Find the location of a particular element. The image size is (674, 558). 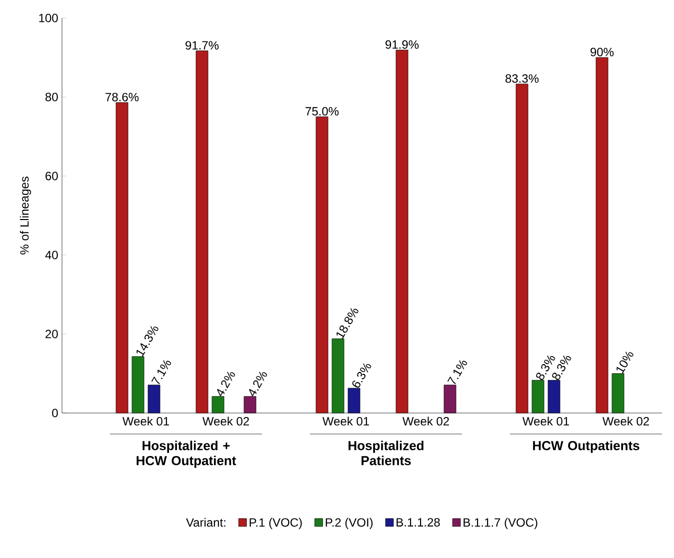

y-tick-label: 80 is located at coordinates (51, 97).